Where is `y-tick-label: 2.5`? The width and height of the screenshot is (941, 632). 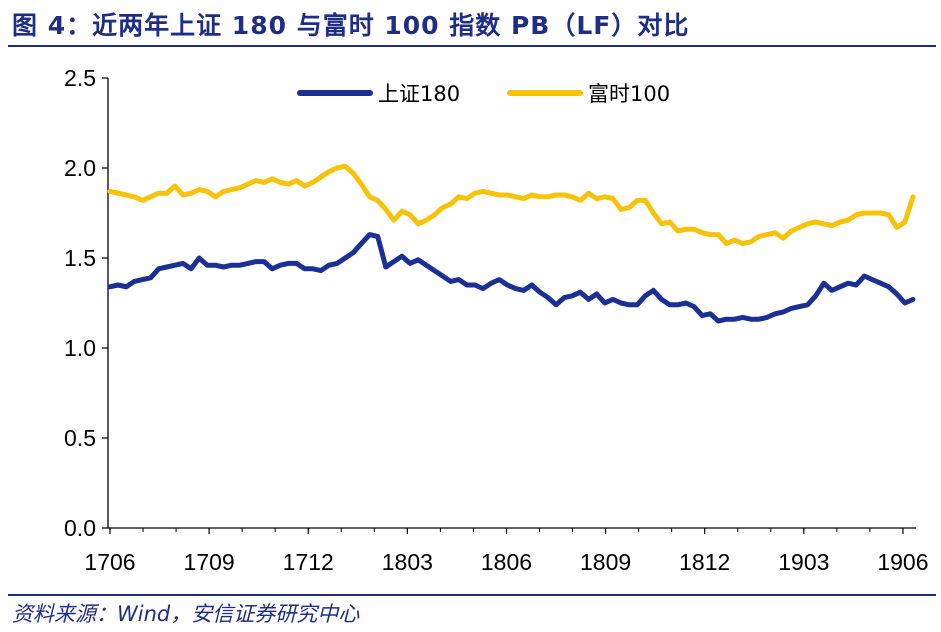
y-tick-label: 2.5 is located at coordinates (80, 78).